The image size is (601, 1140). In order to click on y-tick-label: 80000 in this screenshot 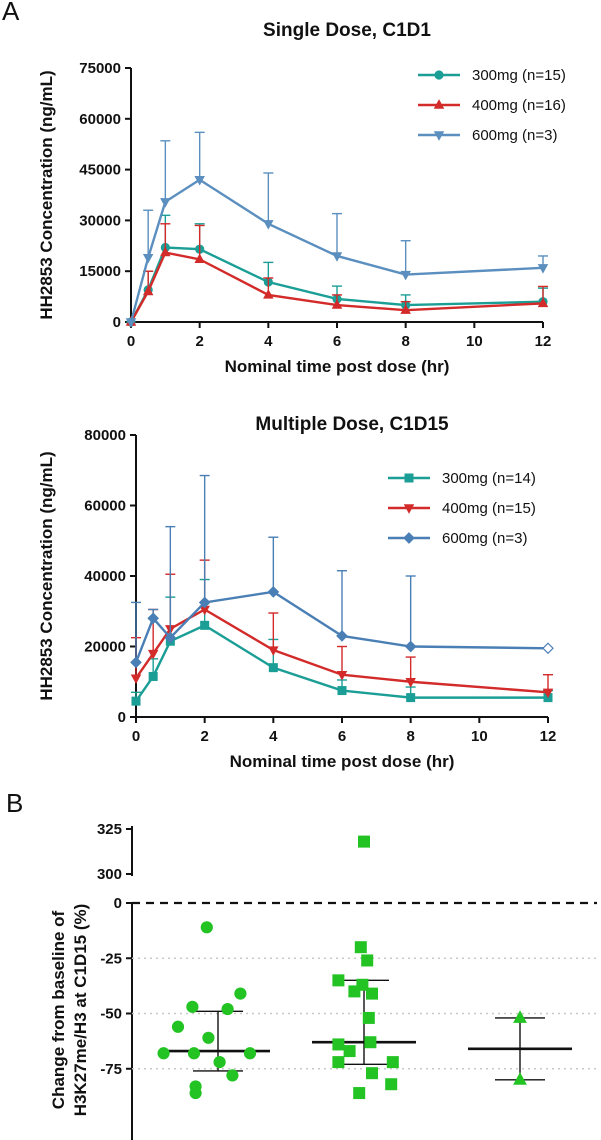, I will do `click(105, 435)`.